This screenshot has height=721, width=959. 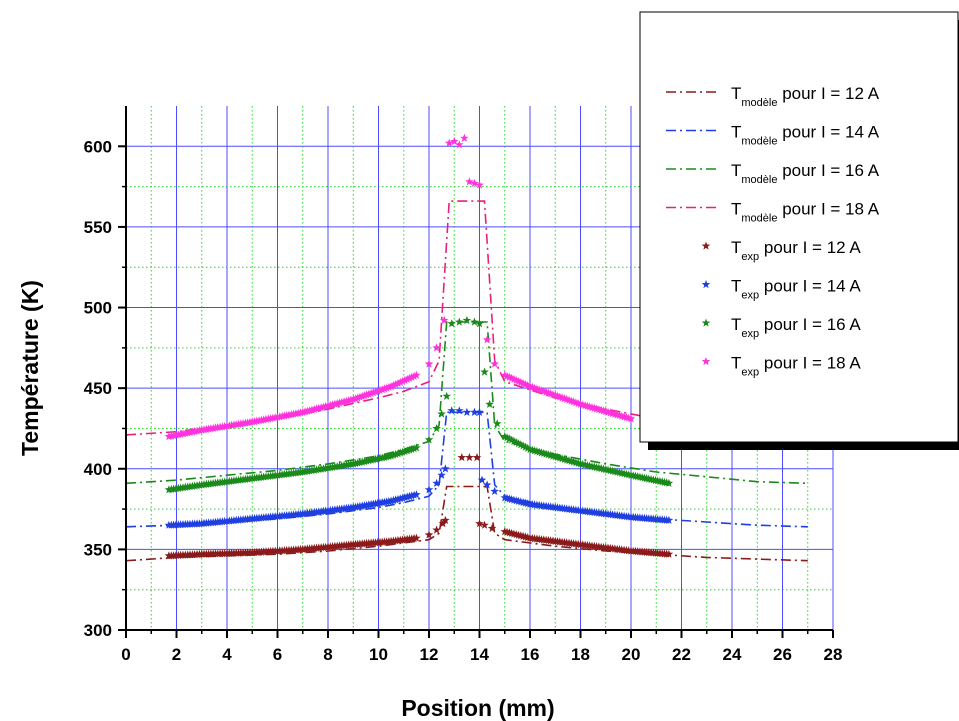 I want to click on x-axis-label: Position (mm), so click(x=477, y=708).